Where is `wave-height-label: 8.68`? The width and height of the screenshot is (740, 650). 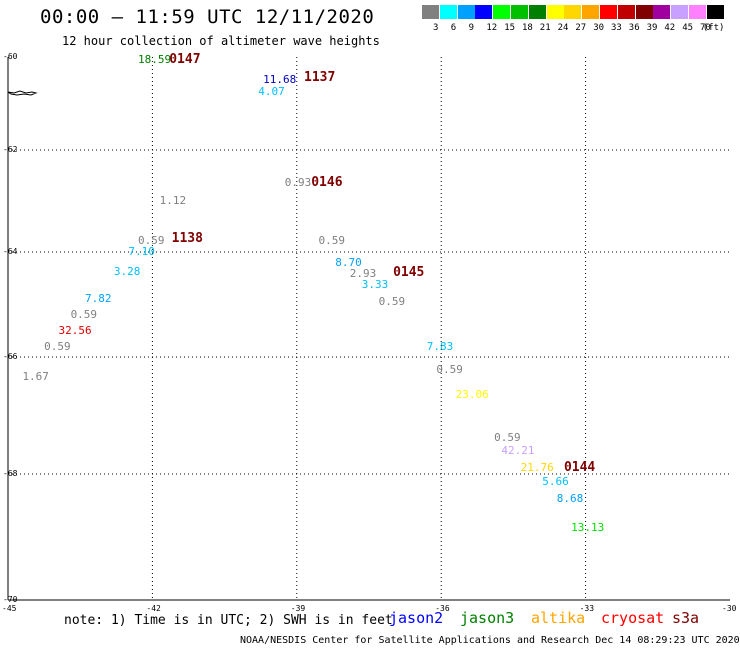 wave-height-label: 8.68 is located at coordinates (570, 499).